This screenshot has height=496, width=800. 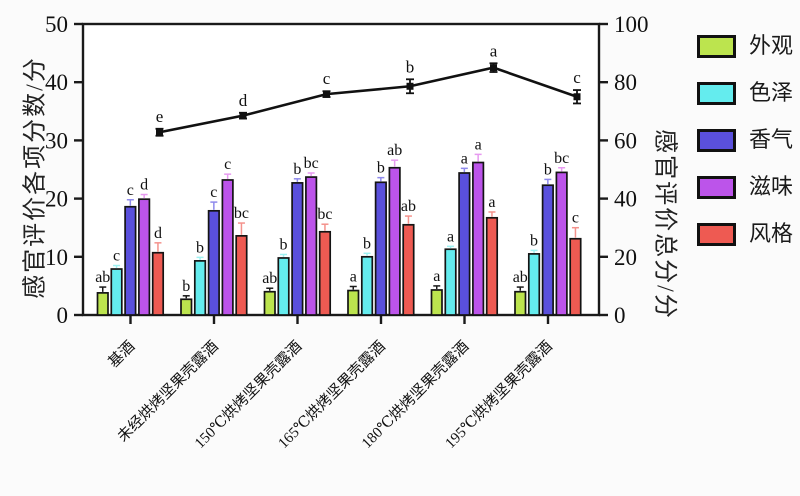 I want to click on line-significance-letter: e, so click(x=160, y=116).